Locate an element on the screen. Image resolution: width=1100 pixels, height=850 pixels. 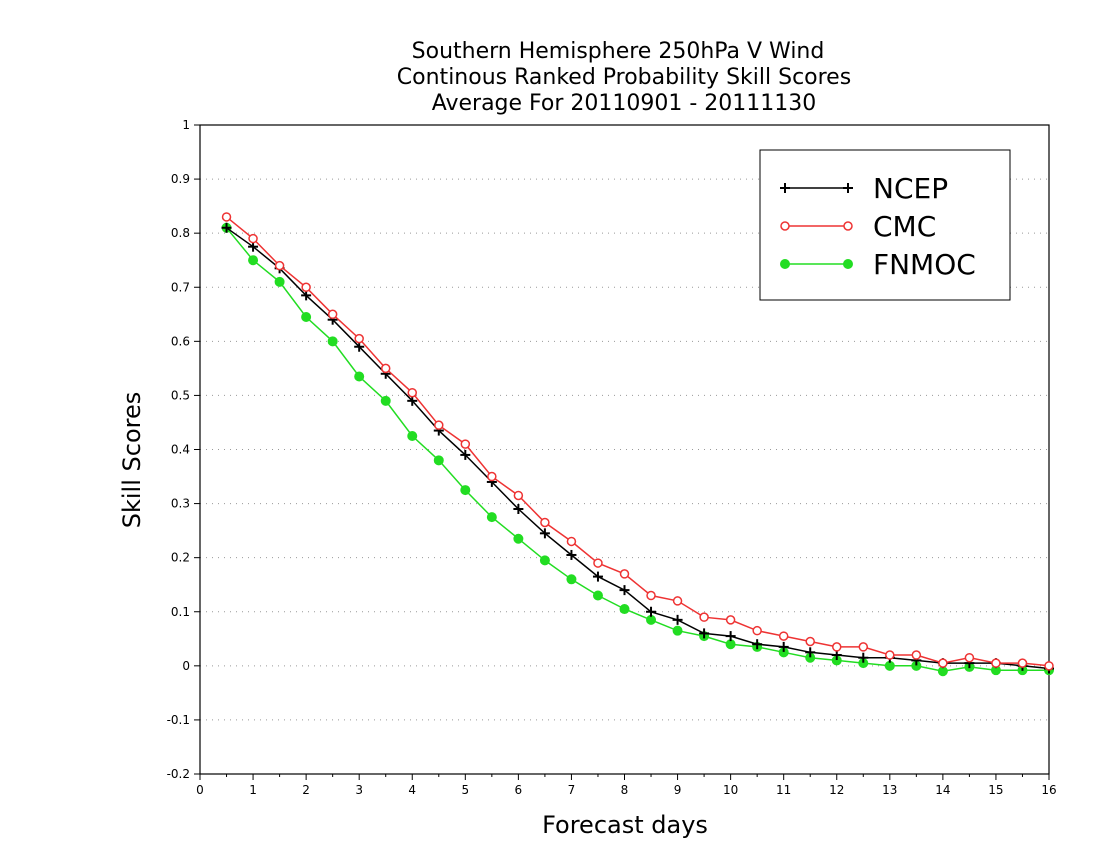
x-tick-label: 2 is located at coordinates (306, 790).